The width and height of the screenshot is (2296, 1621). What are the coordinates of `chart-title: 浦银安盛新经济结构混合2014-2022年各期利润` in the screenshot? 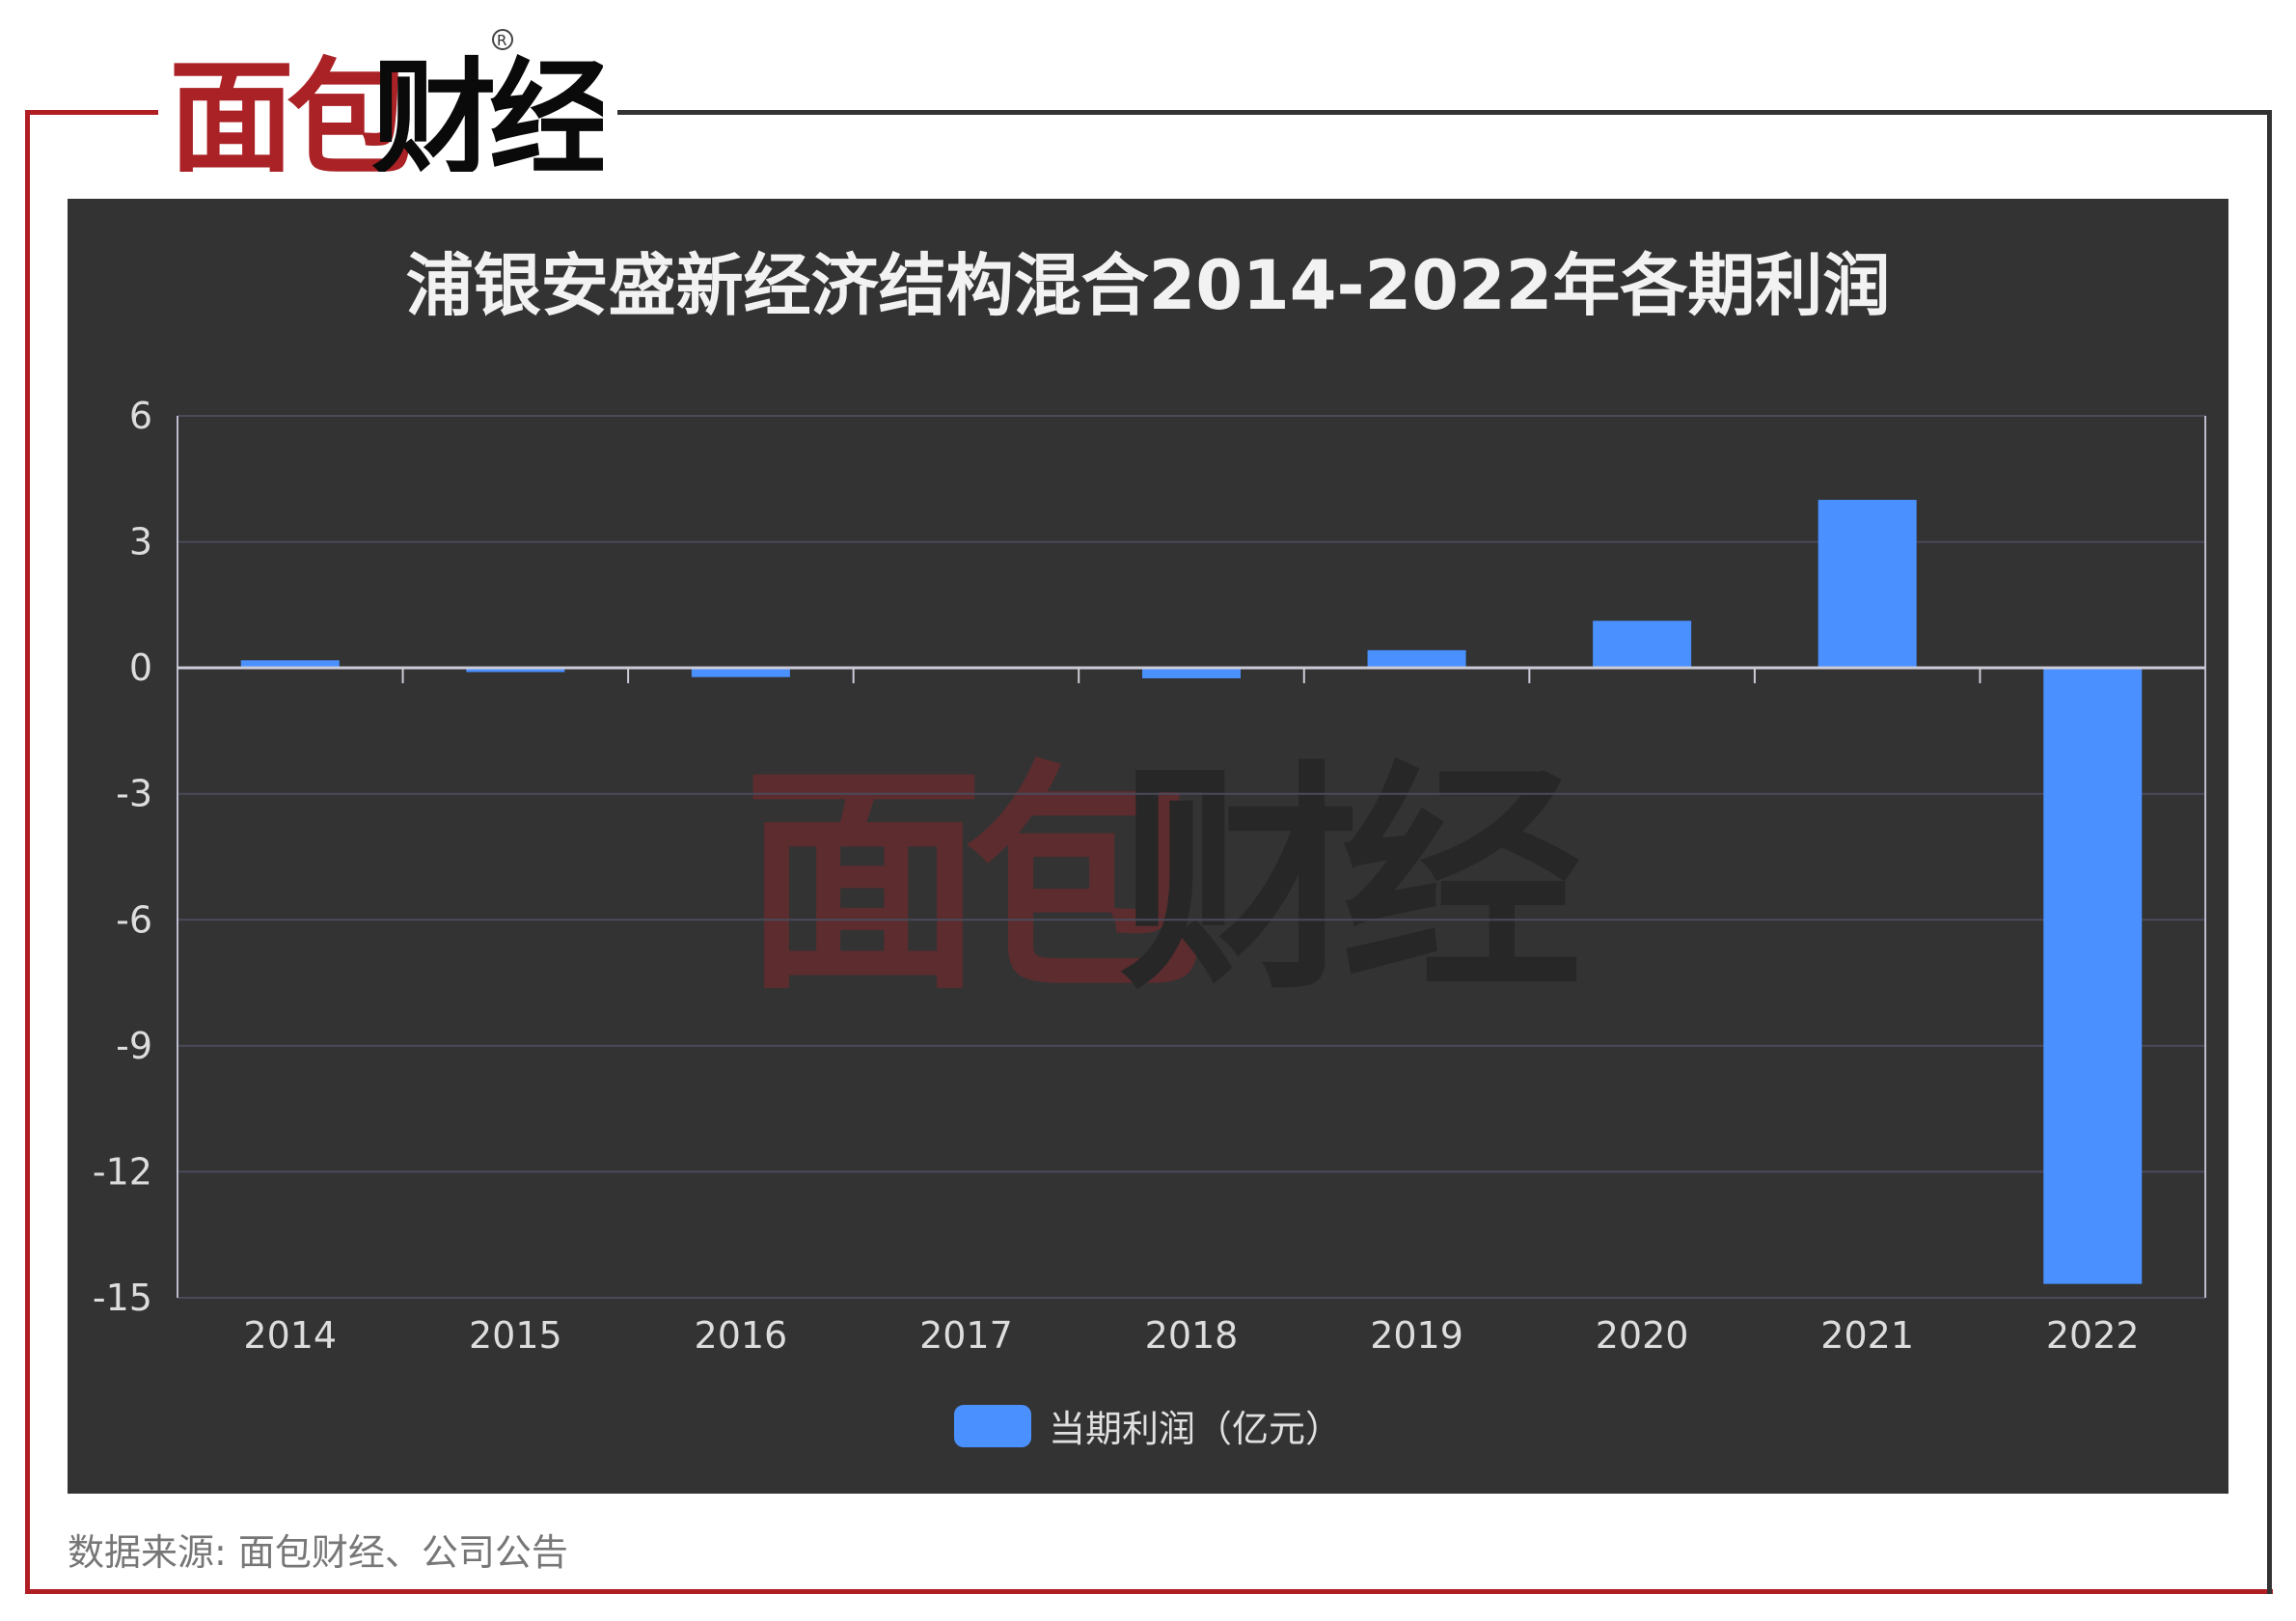 It's located at (1148, 285).